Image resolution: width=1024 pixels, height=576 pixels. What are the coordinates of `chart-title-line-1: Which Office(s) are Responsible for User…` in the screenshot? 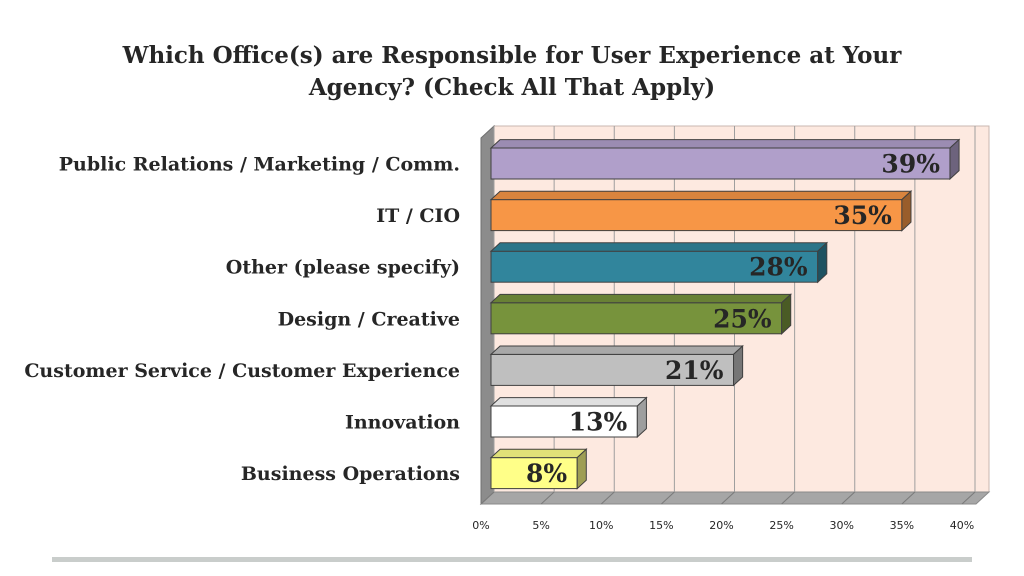 It's located at (512, 55).